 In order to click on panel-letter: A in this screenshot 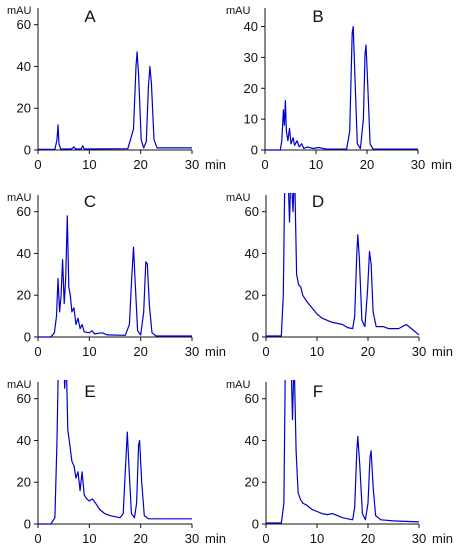, I will do `click(90, 16)`.